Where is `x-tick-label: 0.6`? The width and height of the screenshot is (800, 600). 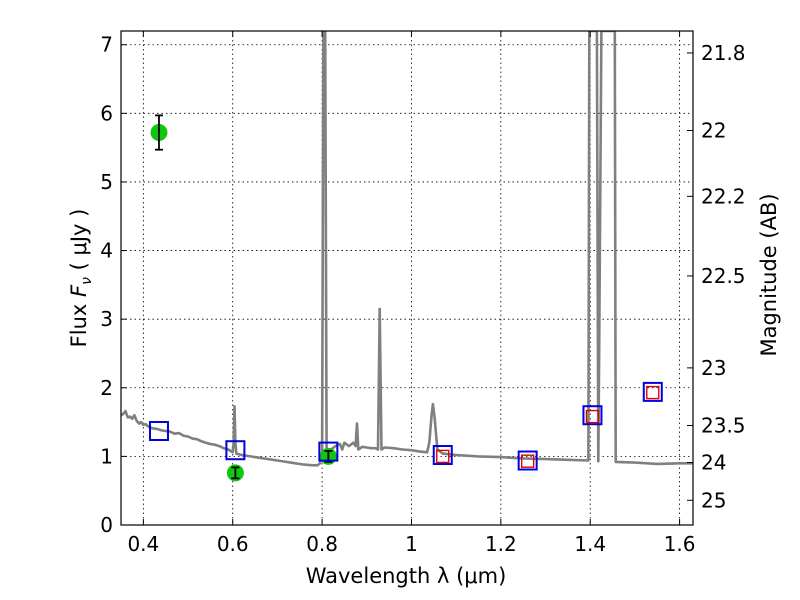 x-tick-label: 0.6 is located at coordinates (233, 544).